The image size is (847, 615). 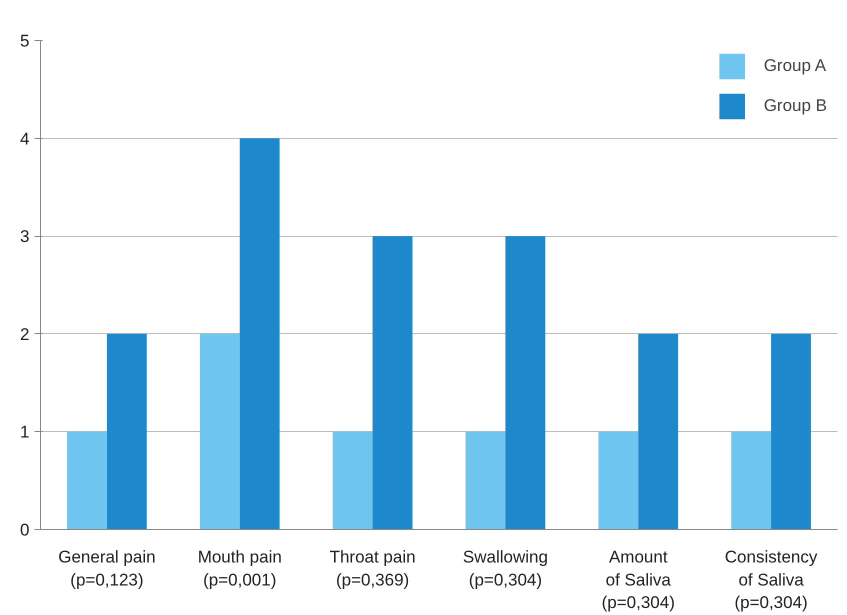 I want to click on y-tick-label: 1, so click(x=25, y=432).